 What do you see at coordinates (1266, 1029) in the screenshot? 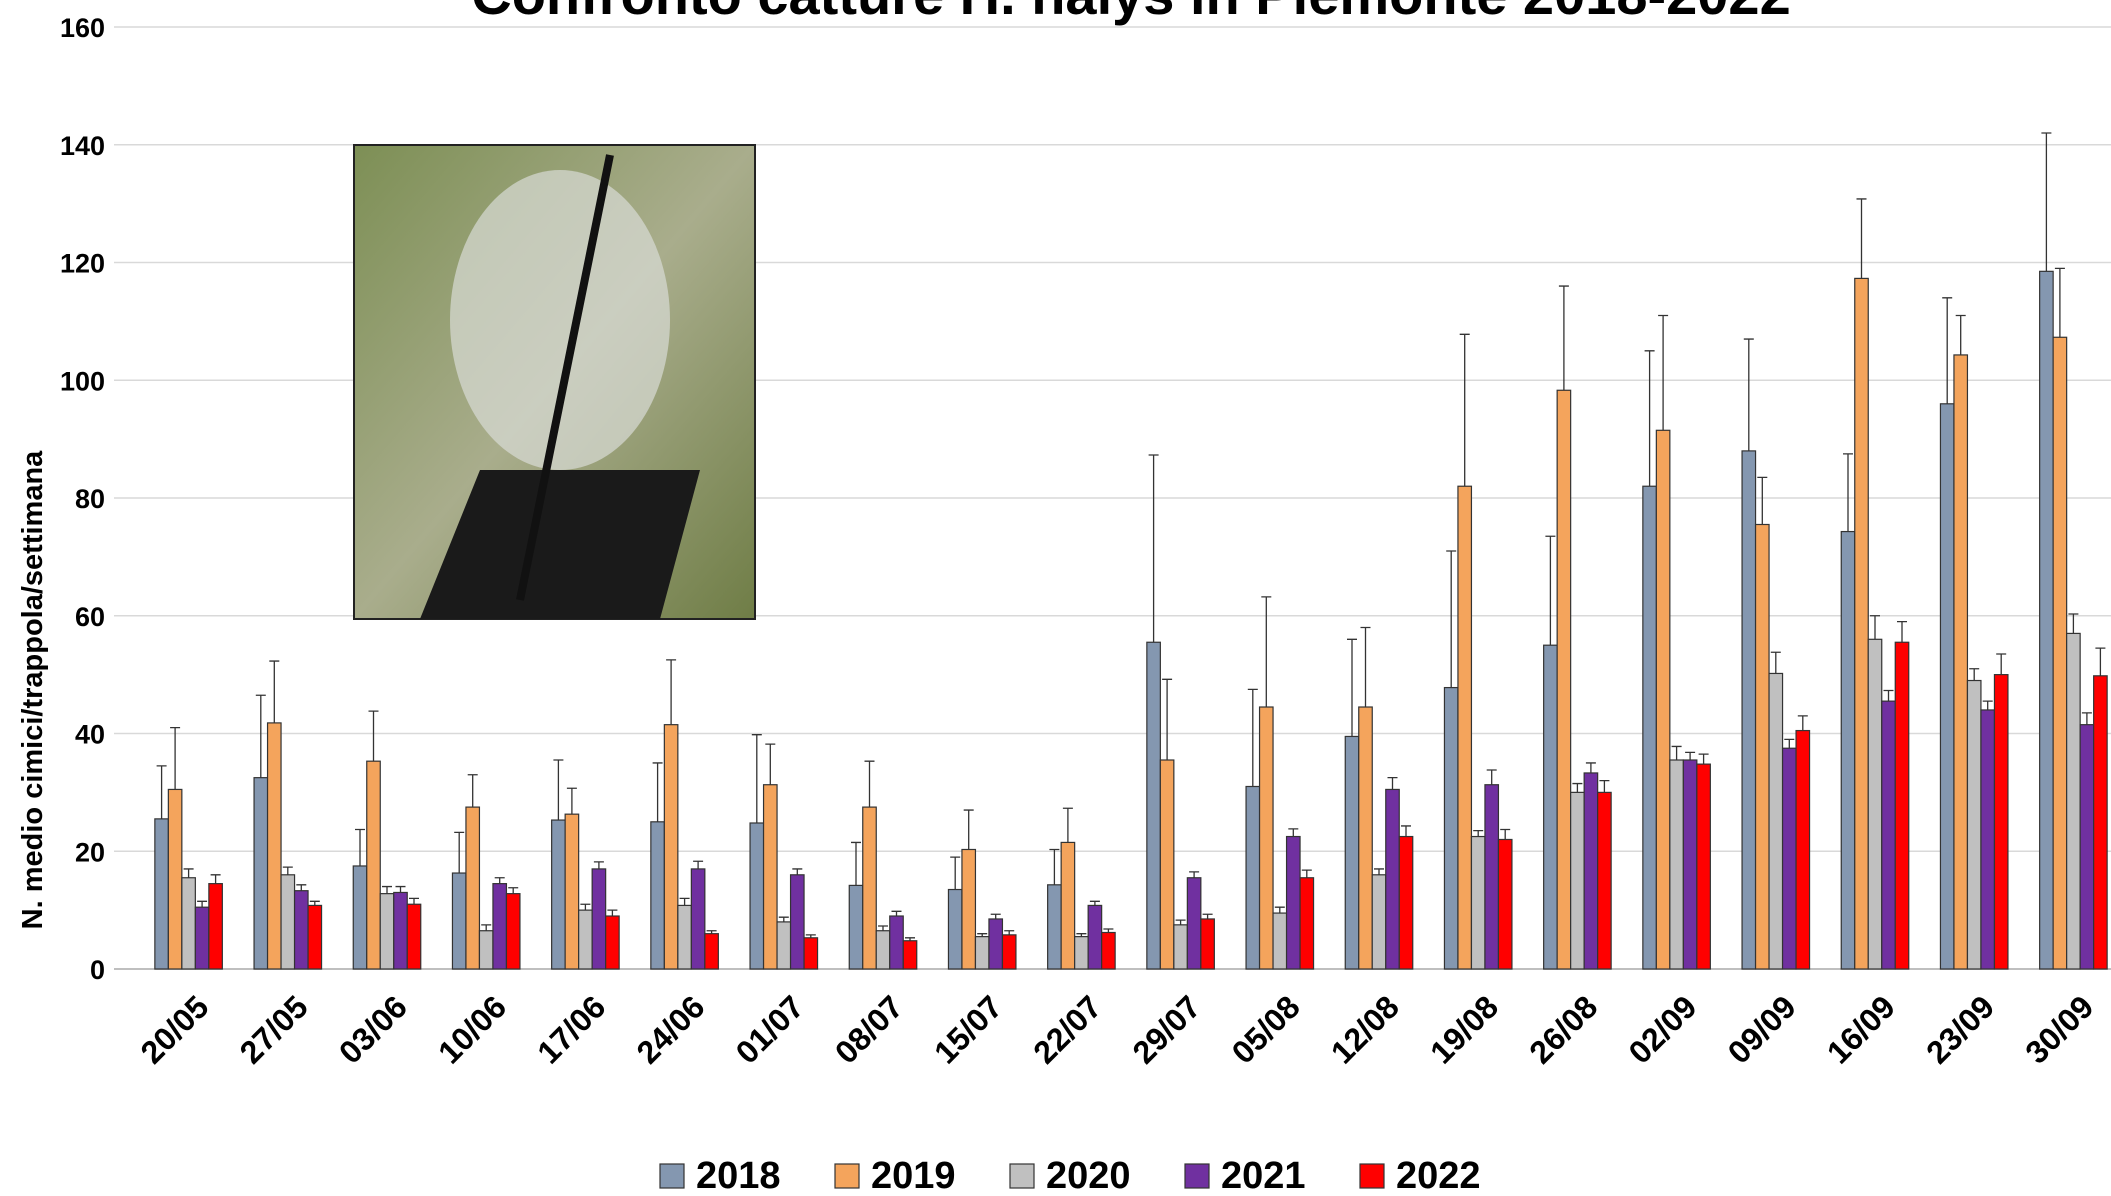
I see `x-tick-label: 05/08` at bounding box center [1266, 1029].